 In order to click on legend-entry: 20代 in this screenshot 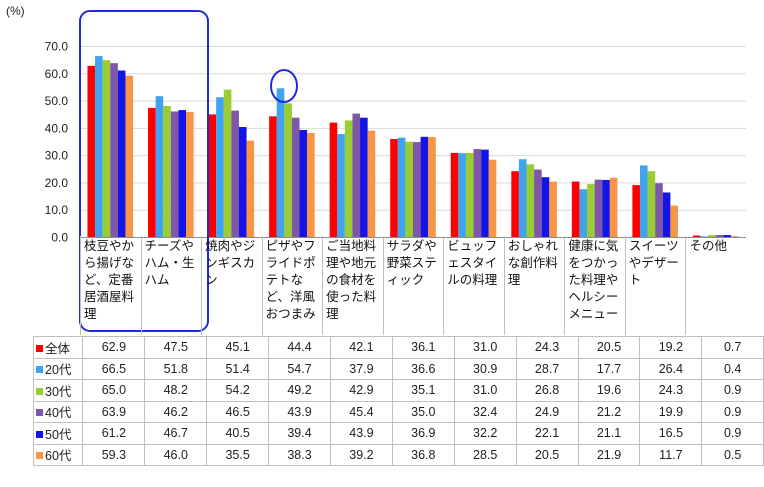, I will do `click(58, 368)`.